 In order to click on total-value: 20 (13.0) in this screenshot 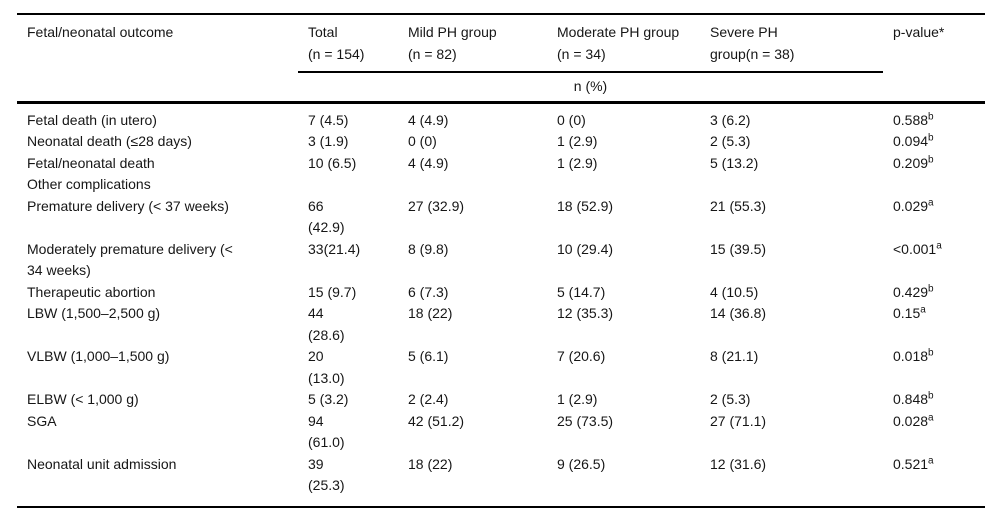, I will do `click(326, 367)`.